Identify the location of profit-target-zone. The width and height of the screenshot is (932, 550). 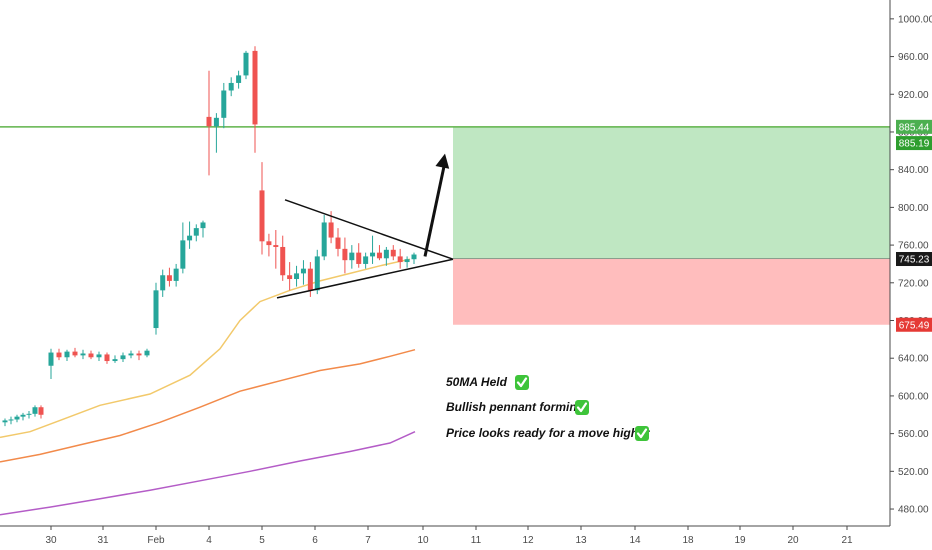
(671, 193).